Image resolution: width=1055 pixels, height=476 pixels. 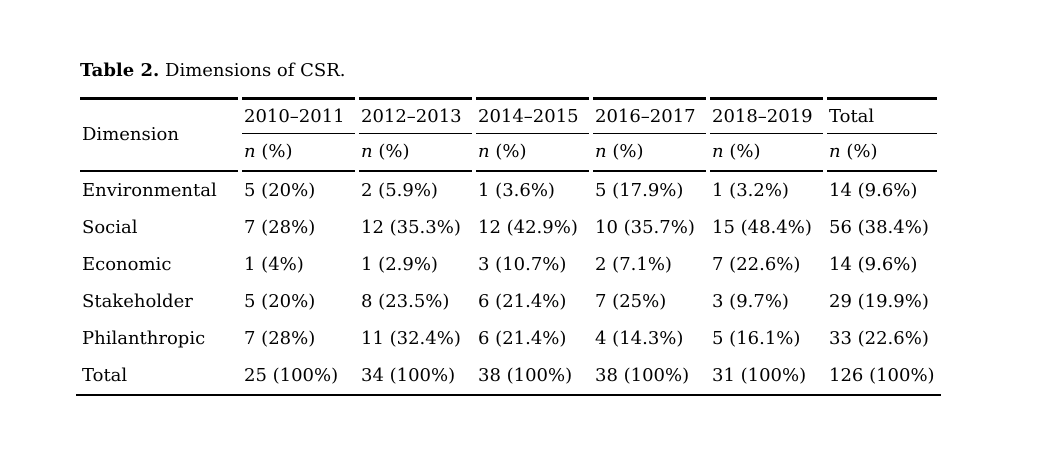 I want to click on table-caption: Table 2. Dimensions of CSR., so click(x=213, y=71).